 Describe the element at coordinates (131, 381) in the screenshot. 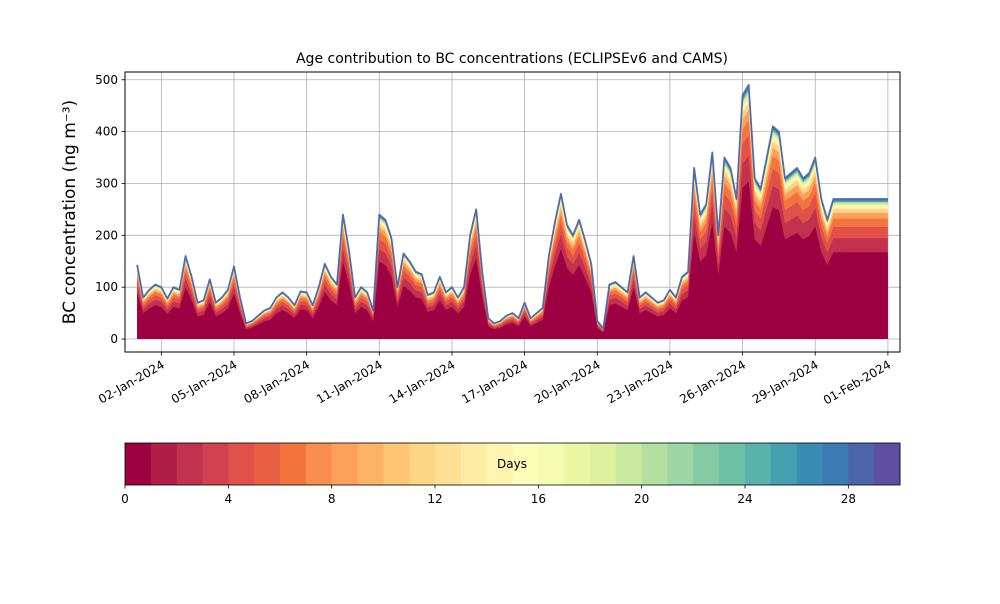

I see `x-tick-label: 02-Jan-2024` at that location.